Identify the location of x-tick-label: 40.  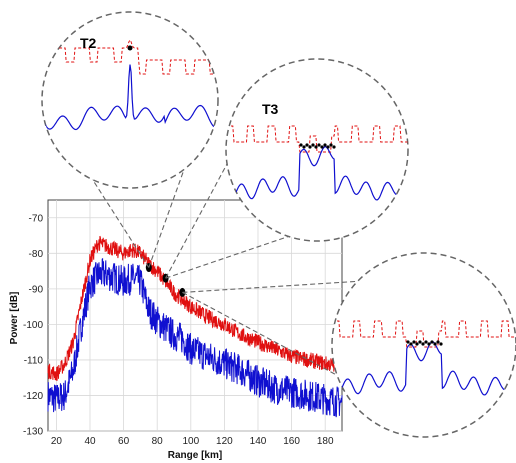
(90, 441).